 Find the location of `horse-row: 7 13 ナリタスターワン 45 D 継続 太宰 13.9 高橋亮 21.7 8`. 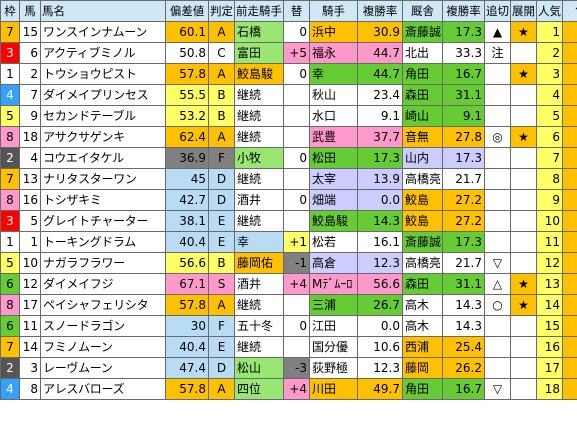

horse-row: 7 13 ナリタスターワン 45 D 継続 太宰 13.9 高橋亮 21.7 8 is located at coordinates (288, 179).